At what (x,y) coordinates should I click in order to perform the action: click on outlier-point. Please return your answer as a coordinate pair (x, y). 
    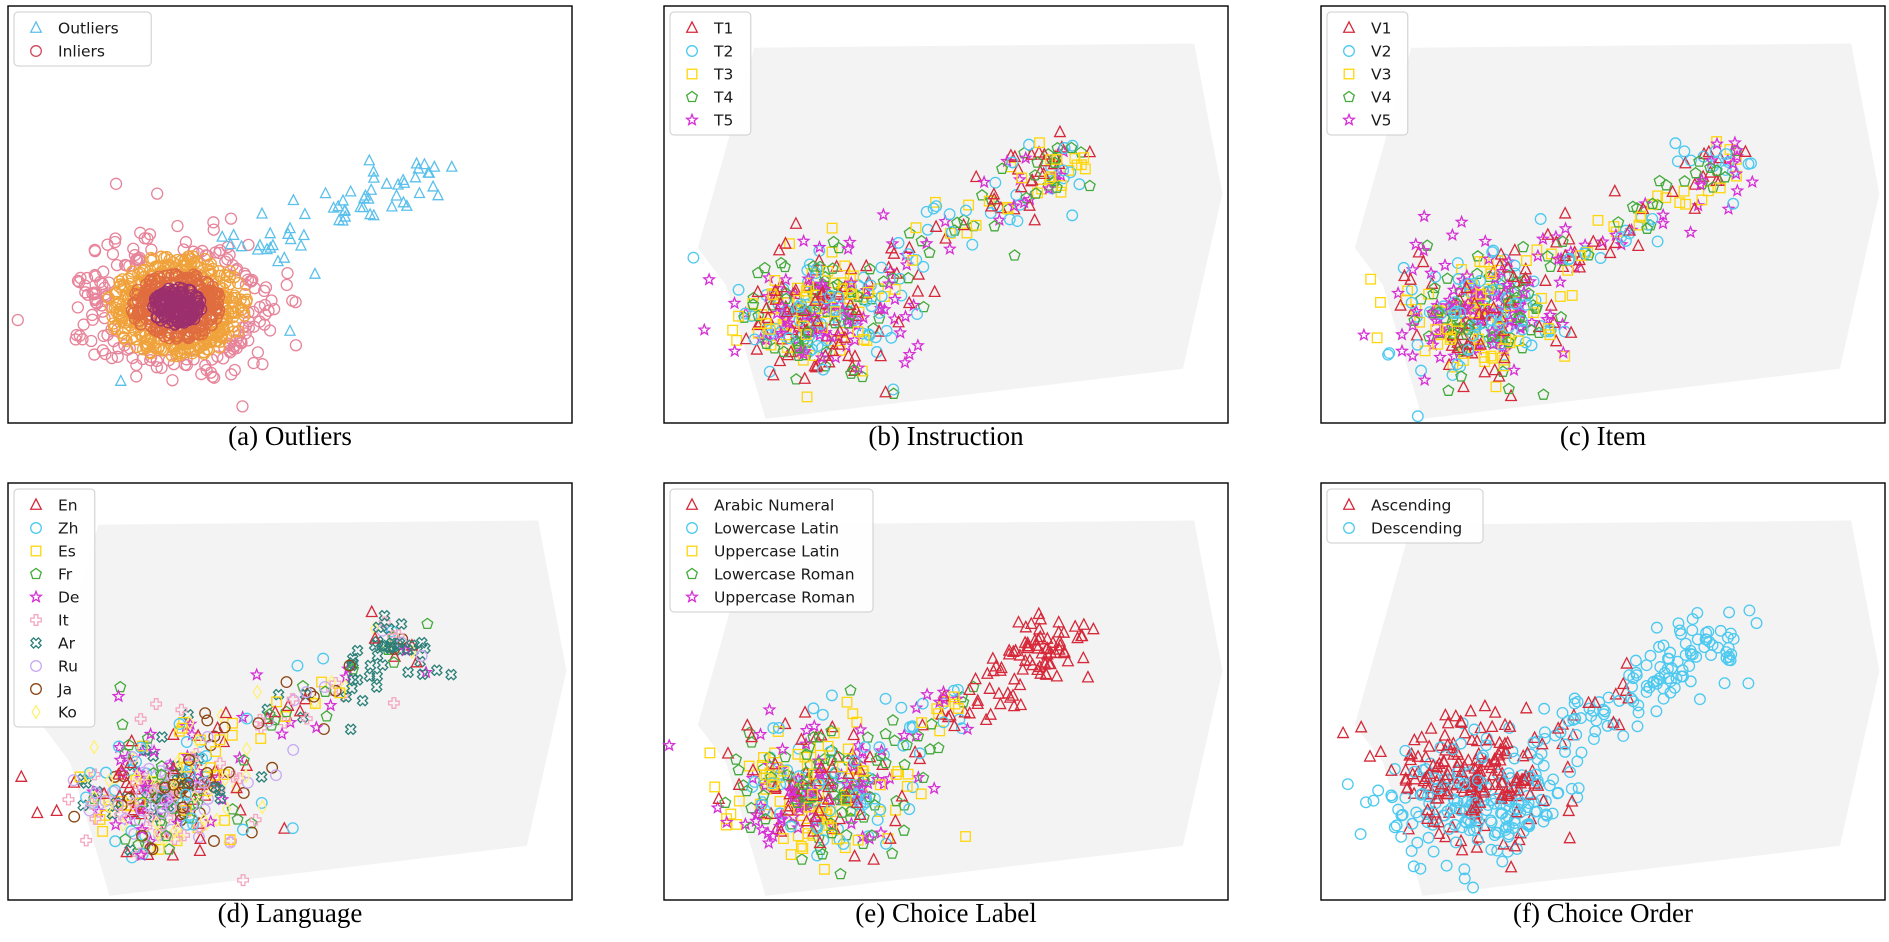
    Looking at the image, I should click on (419, 192).